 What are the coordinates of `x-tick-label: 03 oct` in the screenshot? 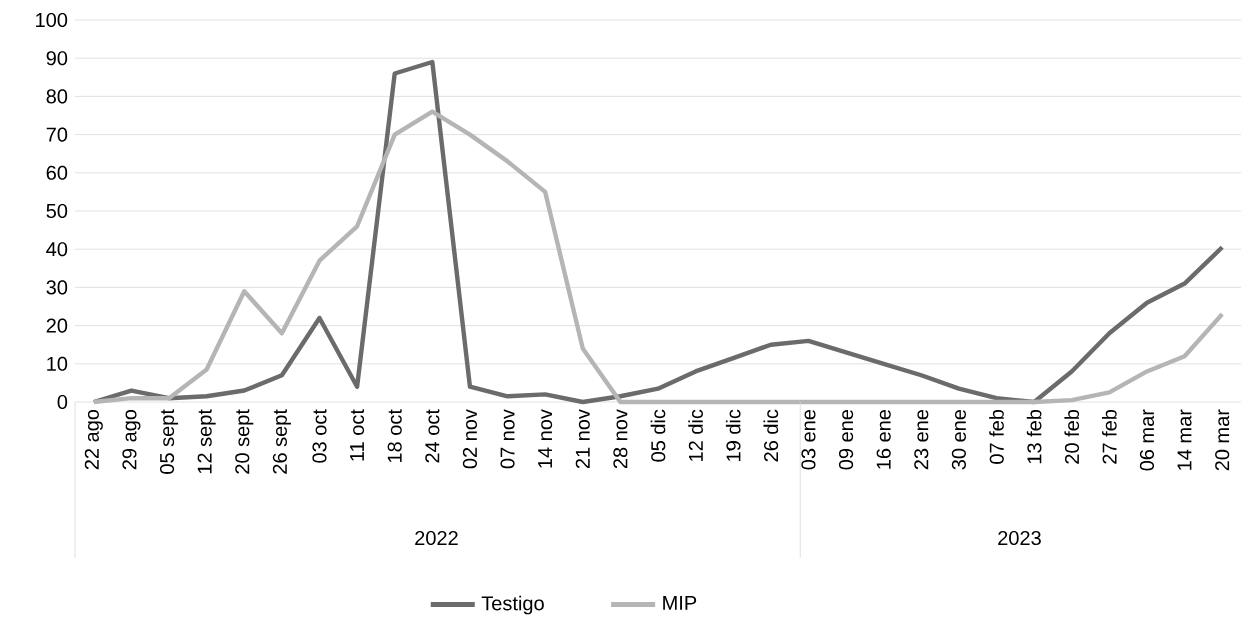 It's located at (319, 436).